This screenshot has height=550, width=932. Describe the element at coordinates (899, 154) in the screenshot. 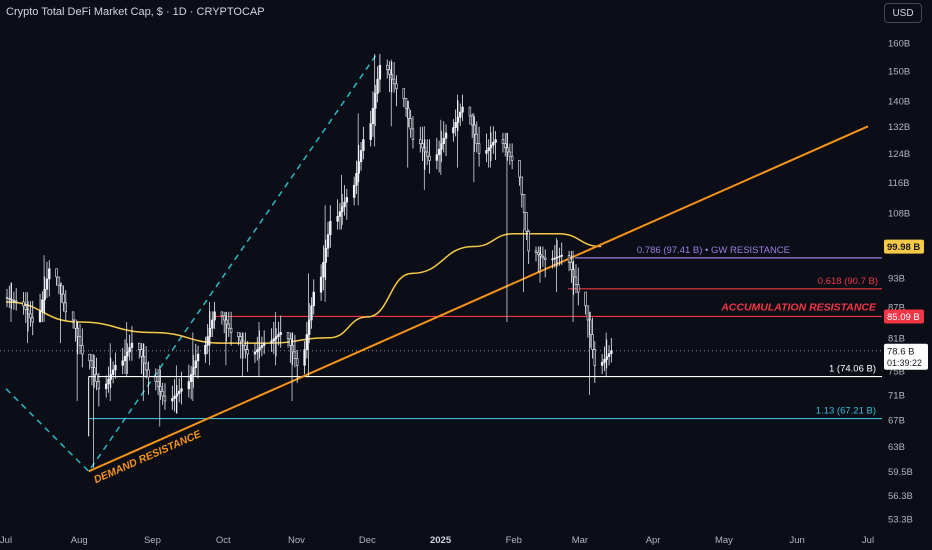

I see `price-tick-label: 124B` at that location.